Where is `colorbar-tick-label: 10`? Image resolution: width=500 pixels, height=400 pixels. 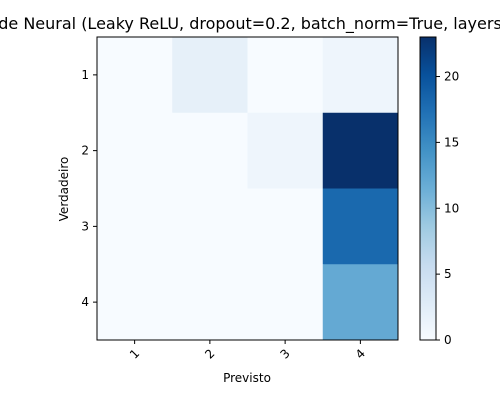
colorbar-tick-label: 10 is located at coordinates (451, 208).